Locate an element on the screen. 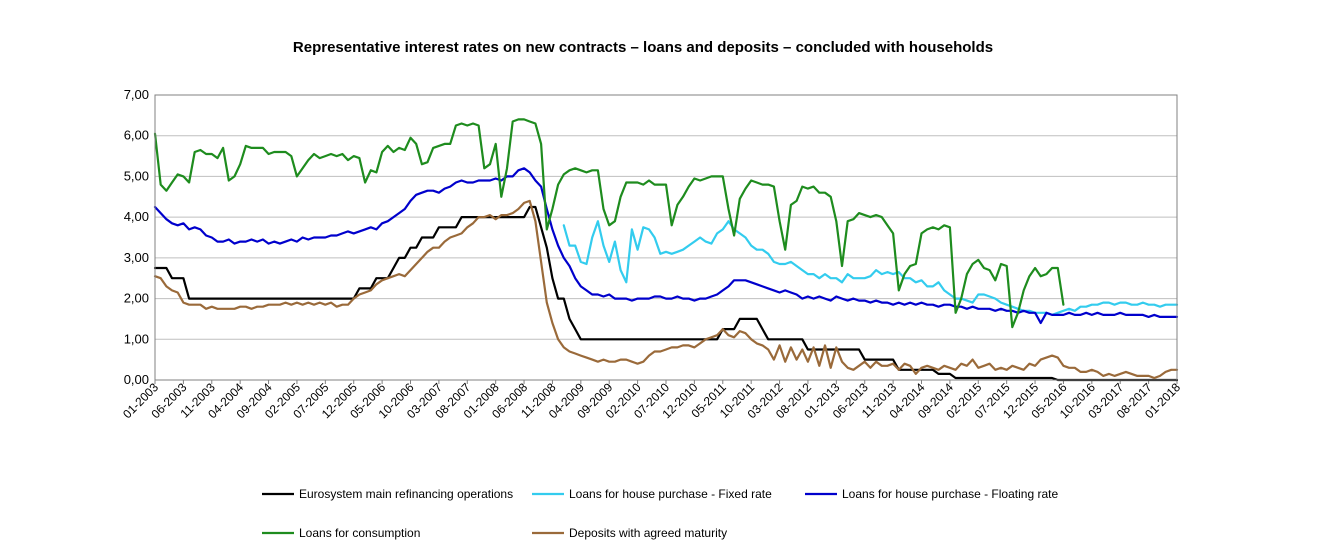 The width and height of the screenshot is (1323, 559). legend-label: Loans for consumption is located at coordinates (359, 533).